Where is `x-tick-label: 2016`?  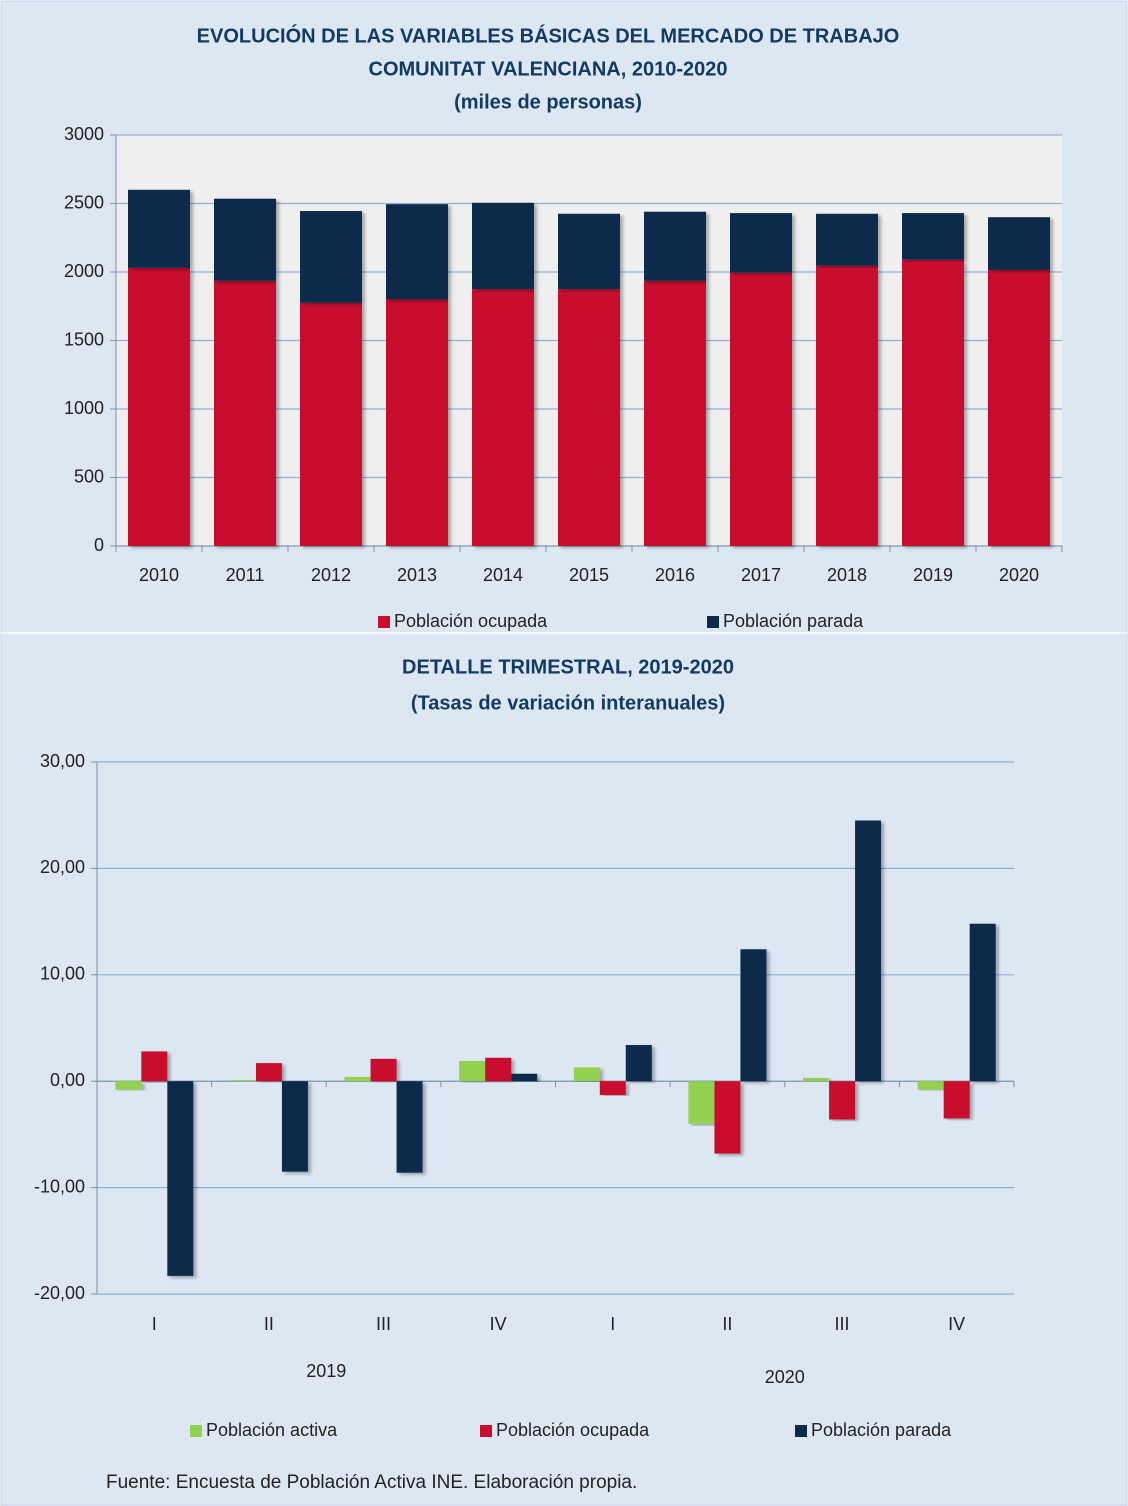
x-tick-label: 2016 is located at coordinates (675, 575).